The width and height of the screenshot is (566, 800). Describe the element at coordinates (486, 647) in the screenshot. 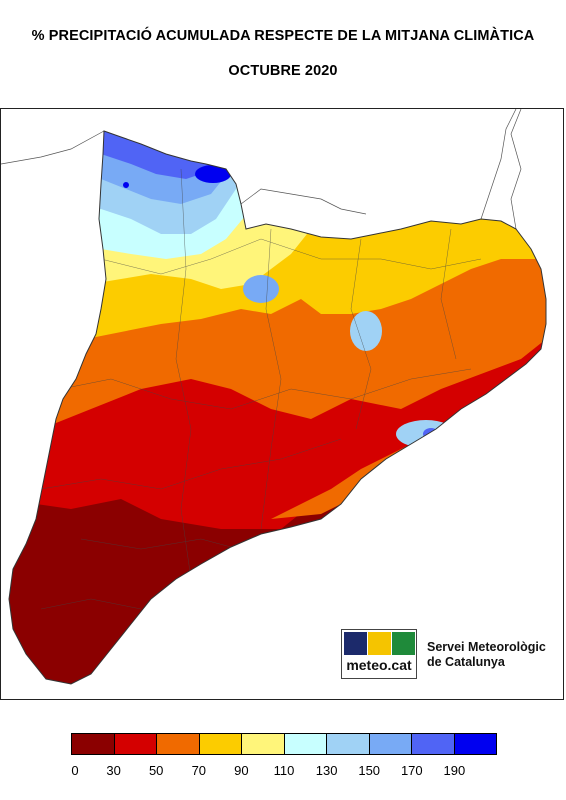

I see `organization-line-1: Servei Meteorològic` at that location.